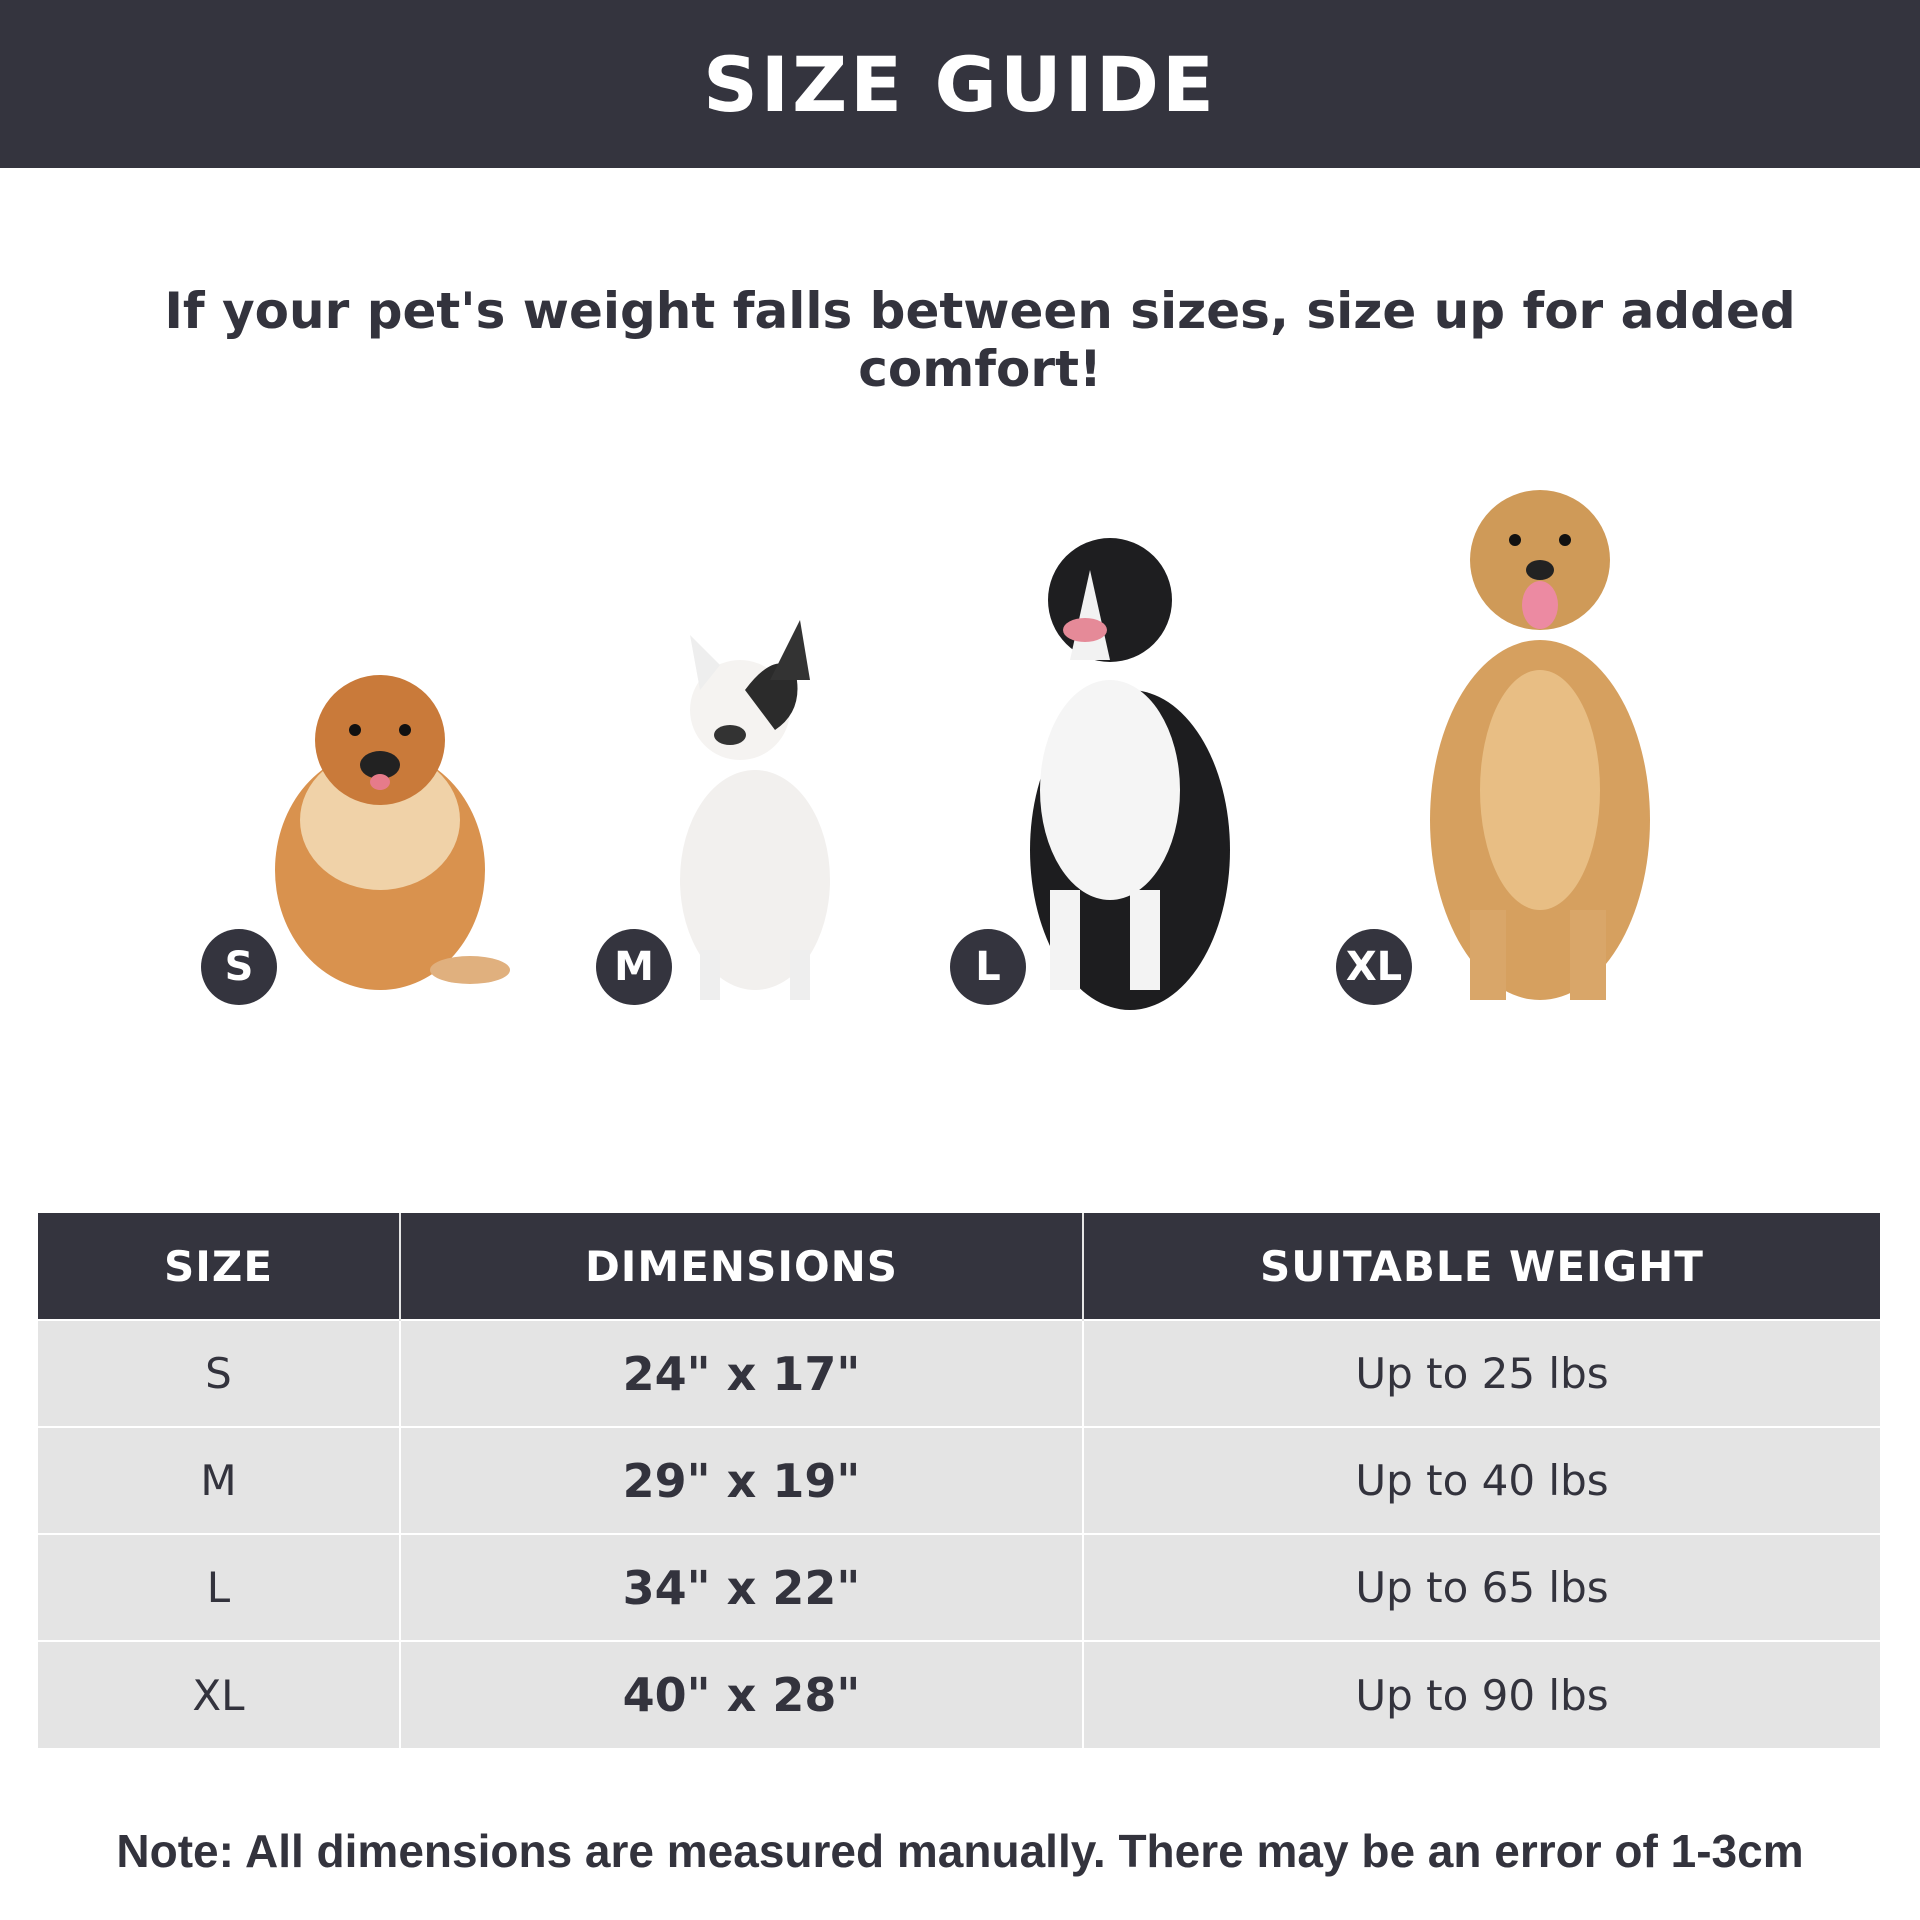  What do you see at coordinates (219, 1587) in the screenshot?
I see `cell-size: L` at bounding box center [219, 1587].